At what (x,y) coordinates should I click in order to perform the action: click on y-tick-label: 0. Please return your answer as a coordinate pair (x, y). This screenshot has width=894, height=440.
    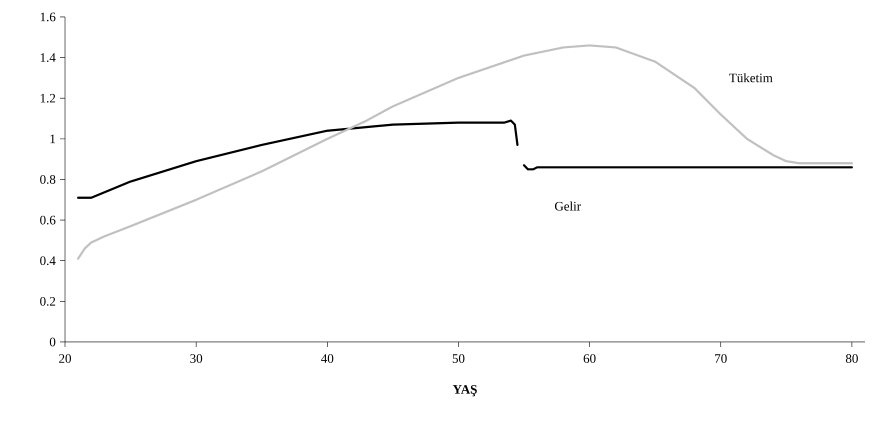
    Looking at the image, I should click on (53, 342).